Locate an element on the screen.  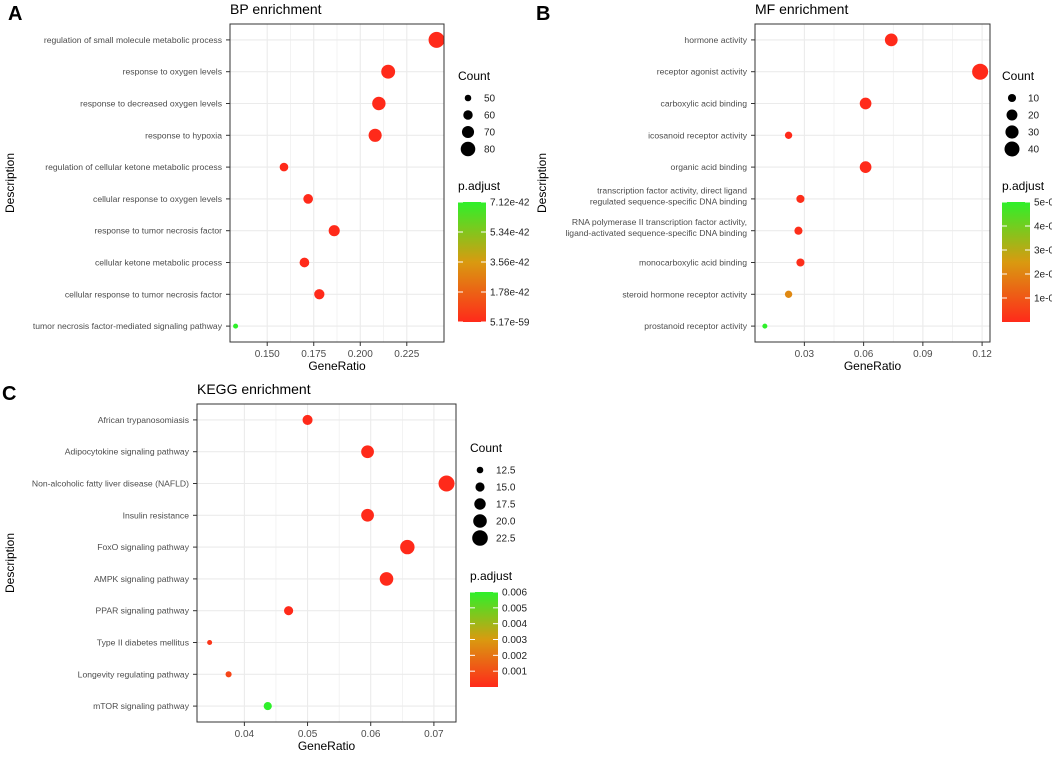
y-tick-label: FoxO signaling pathway is located at coordinates (143, 547).